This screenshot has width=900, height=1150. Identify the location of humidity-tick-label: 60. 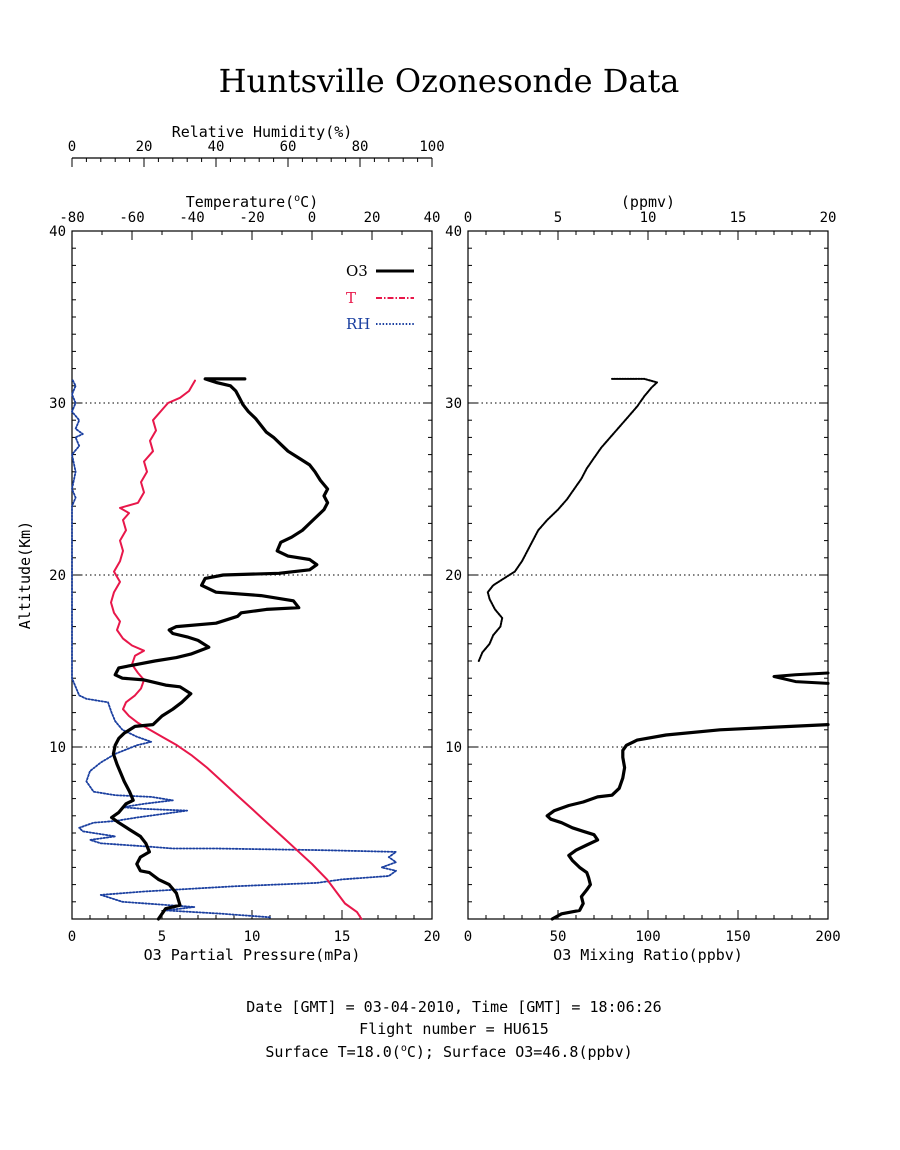
(288, 147).